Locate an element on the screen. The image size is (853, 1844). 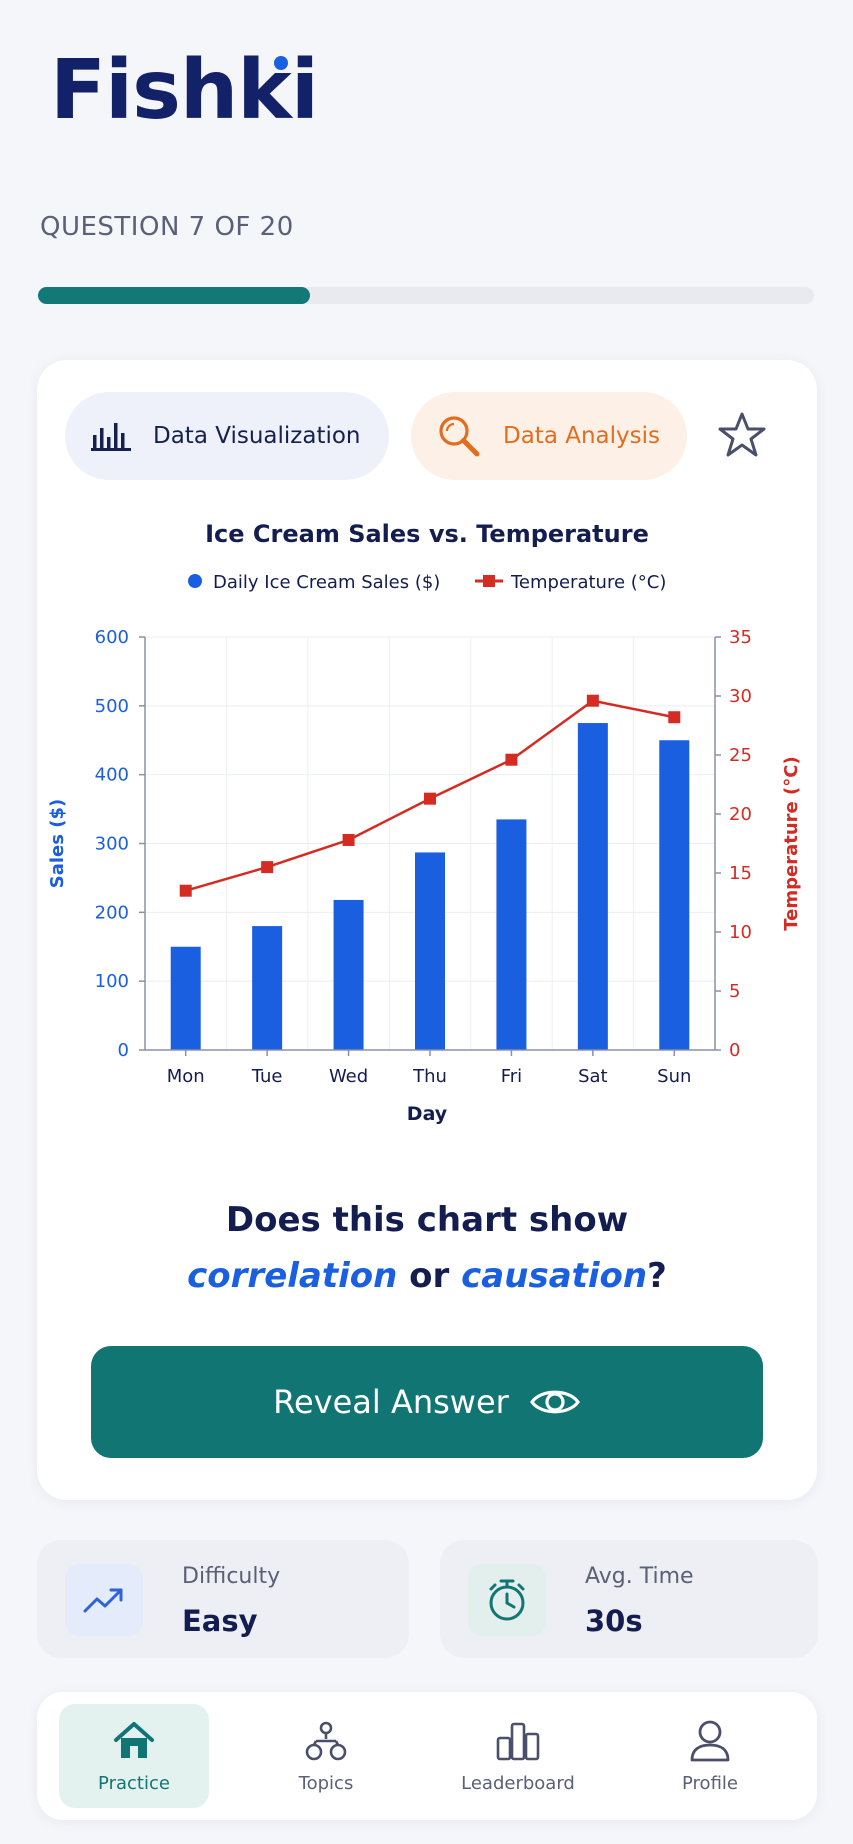
question-counter: QUESTION 7 OF 20 is located at coordinates (167, 227).